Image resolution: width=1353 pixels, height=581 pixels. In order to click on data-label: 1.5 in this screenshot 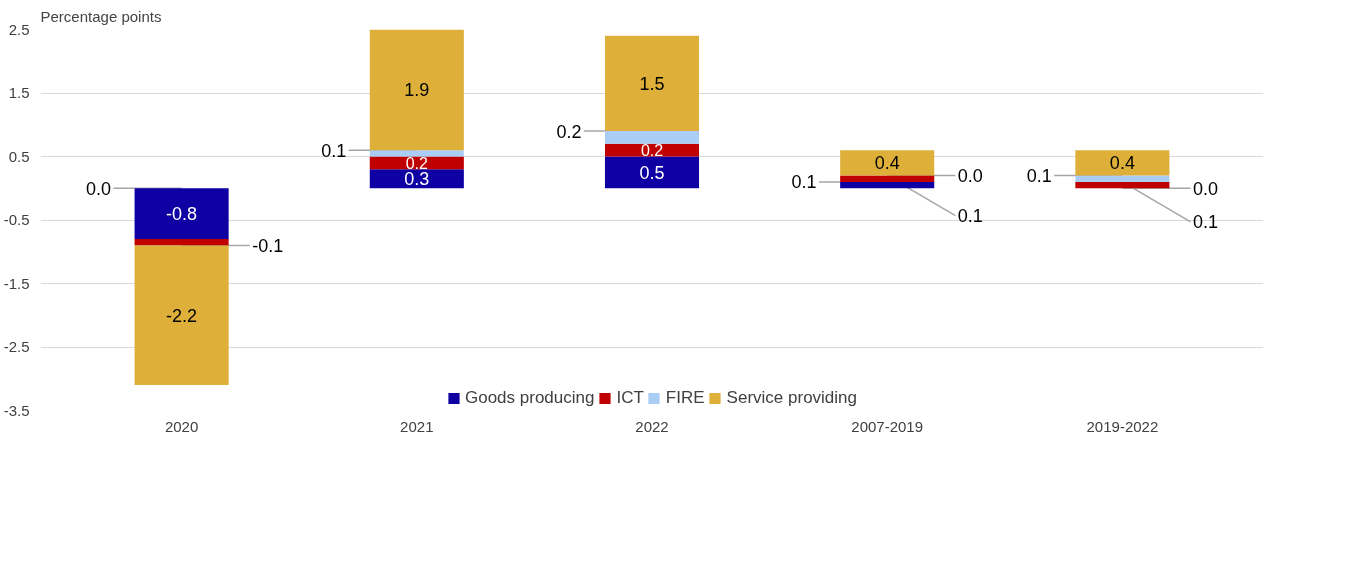, I will do `click(652, 83)`.